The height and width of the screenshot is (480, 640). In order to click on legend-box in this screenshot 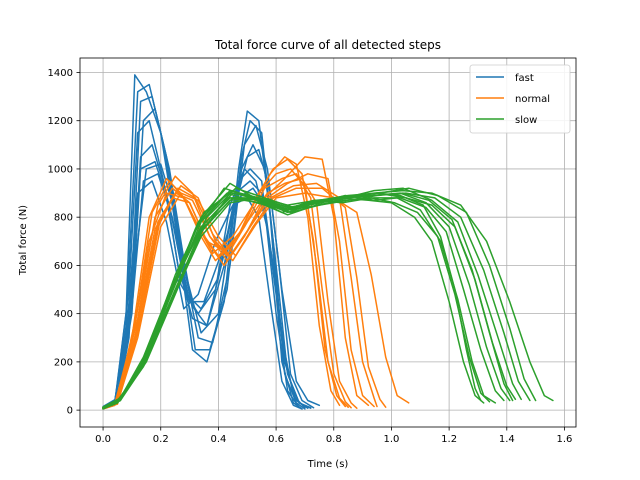, I will do `click(520, 99)`.